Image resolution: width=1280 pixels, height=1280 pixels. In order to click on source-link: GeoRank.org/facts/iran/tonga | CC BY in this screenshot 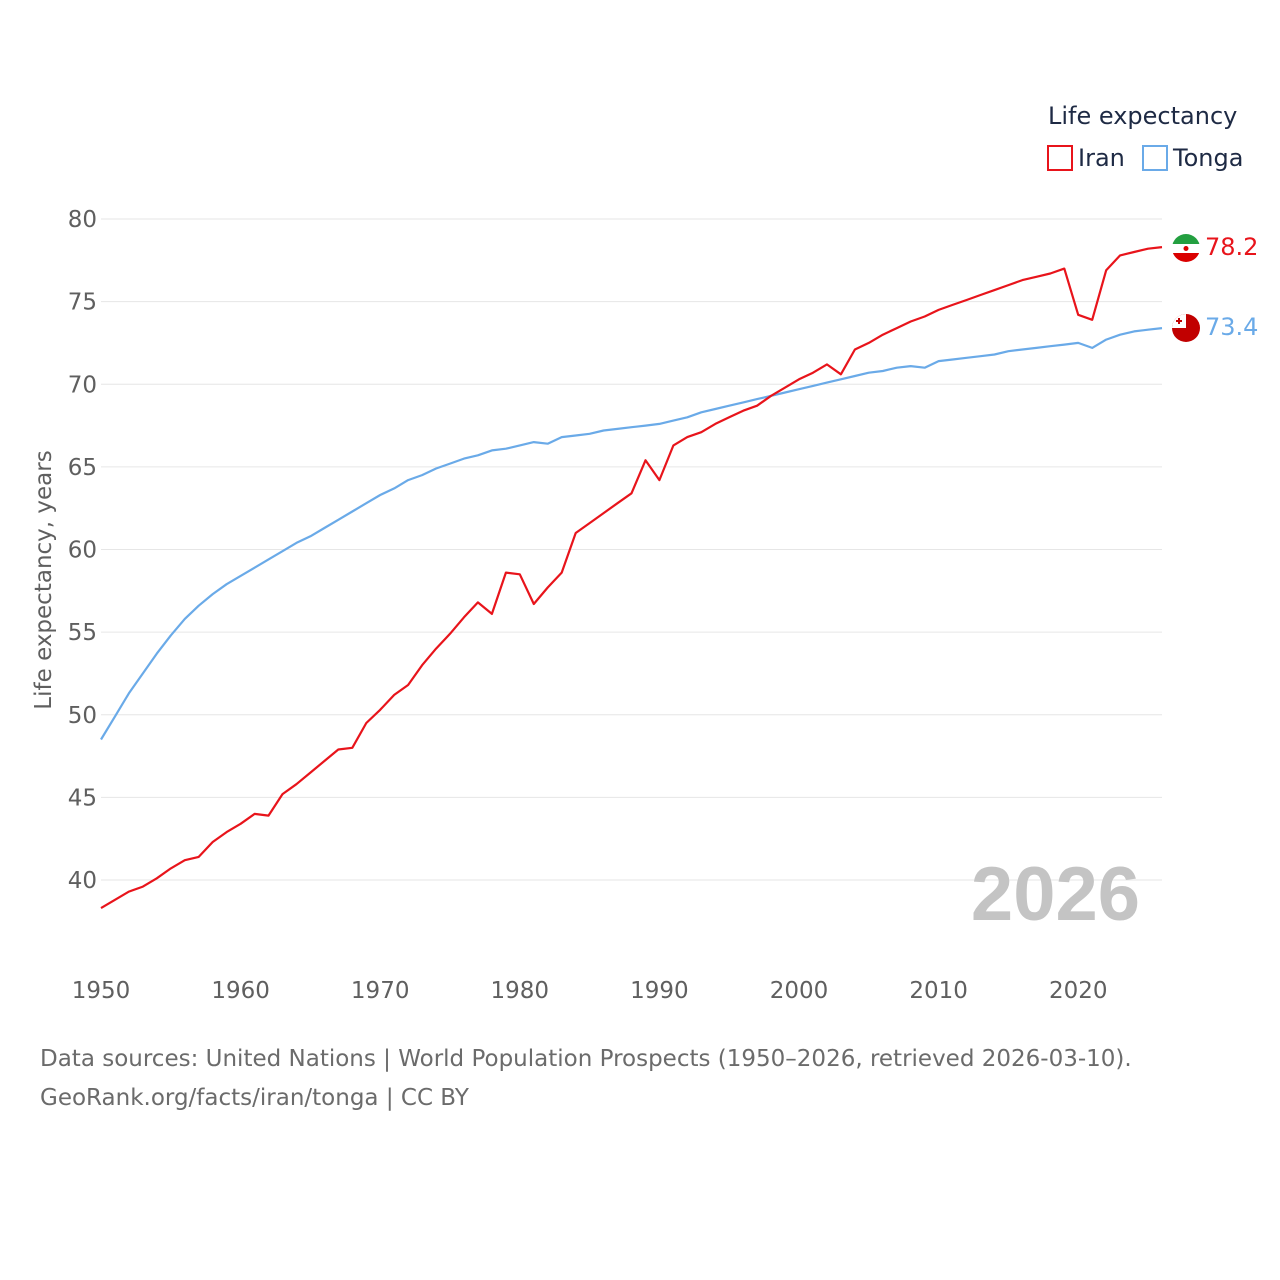, I will do `click(254, 1098)`.